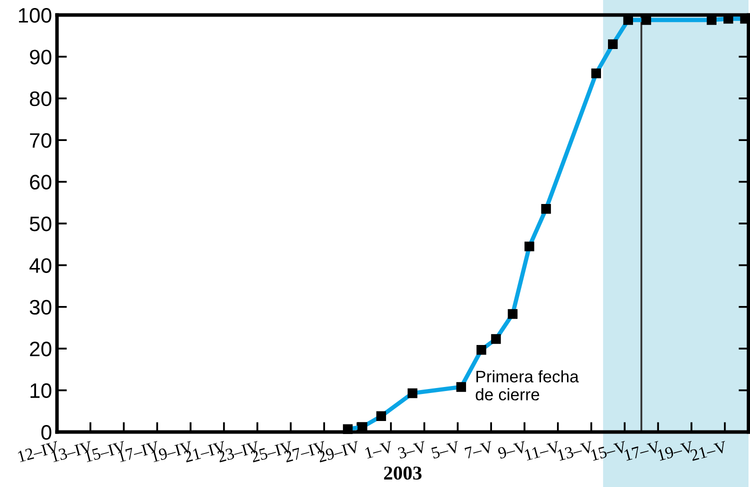 The image size is (750, 487). I want to click on y-tick-label: 60, so click(41, 182).